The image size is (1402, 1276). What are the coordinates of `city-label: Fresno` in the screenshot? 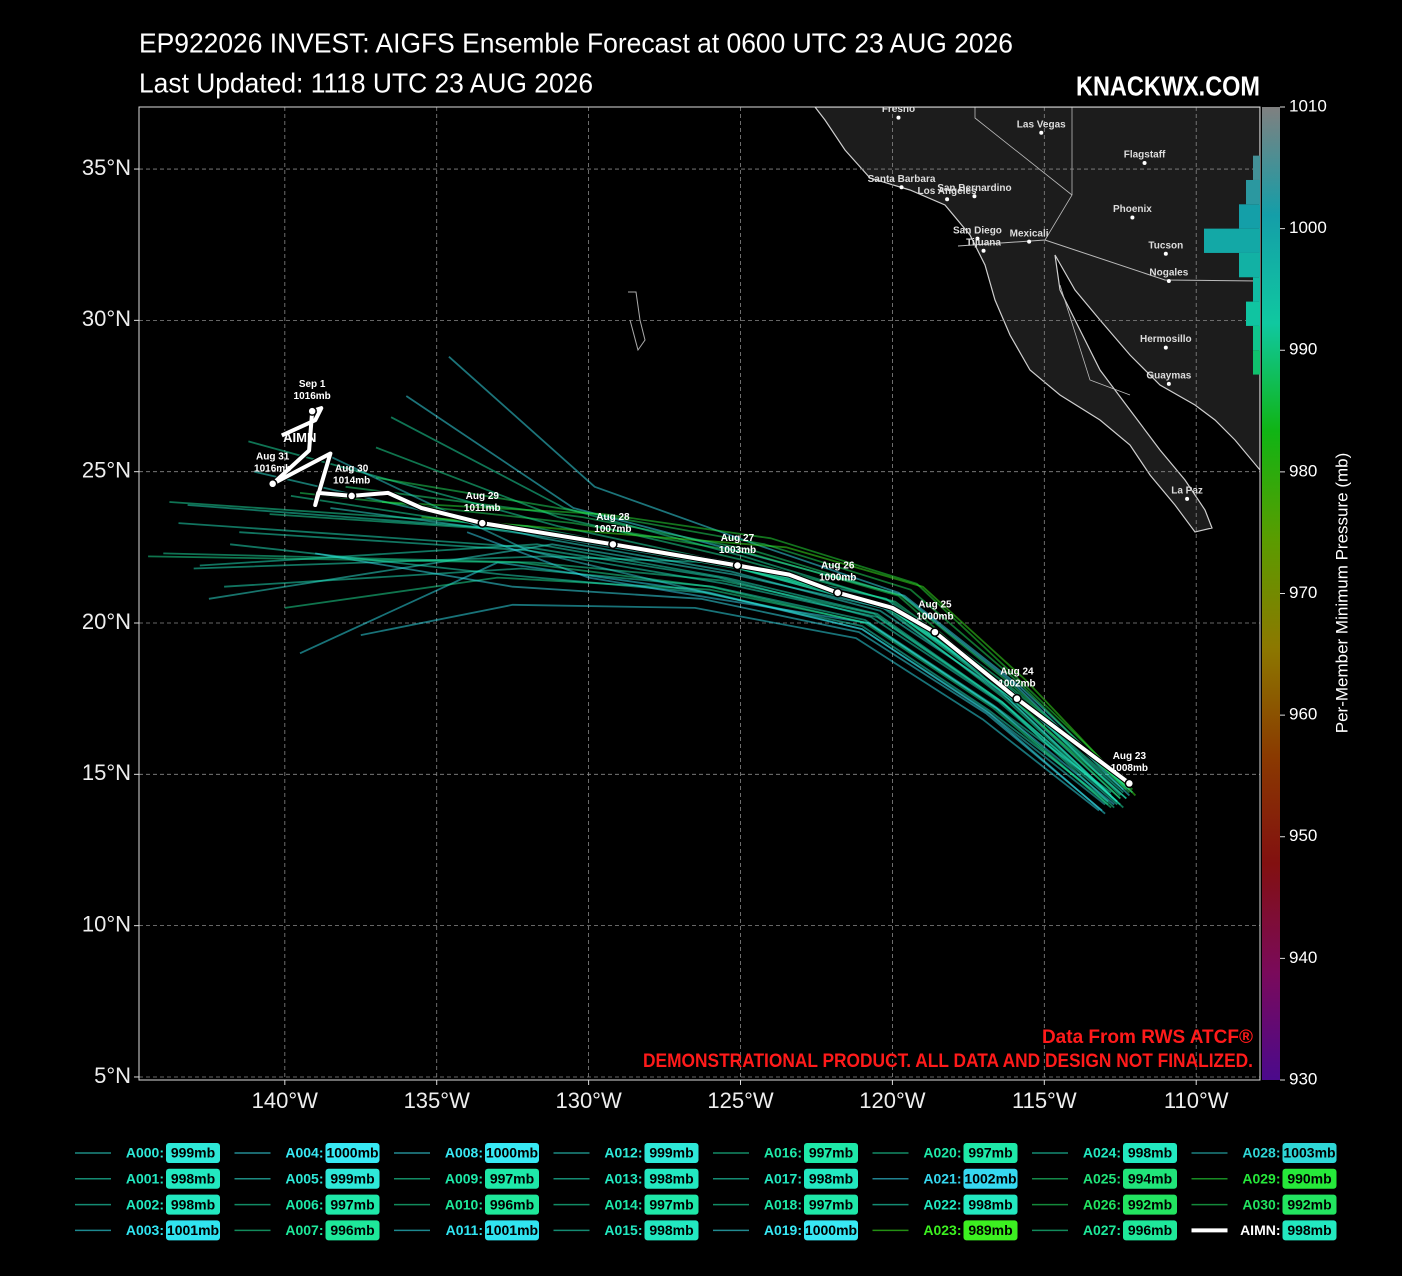 It's located at (898, 109).